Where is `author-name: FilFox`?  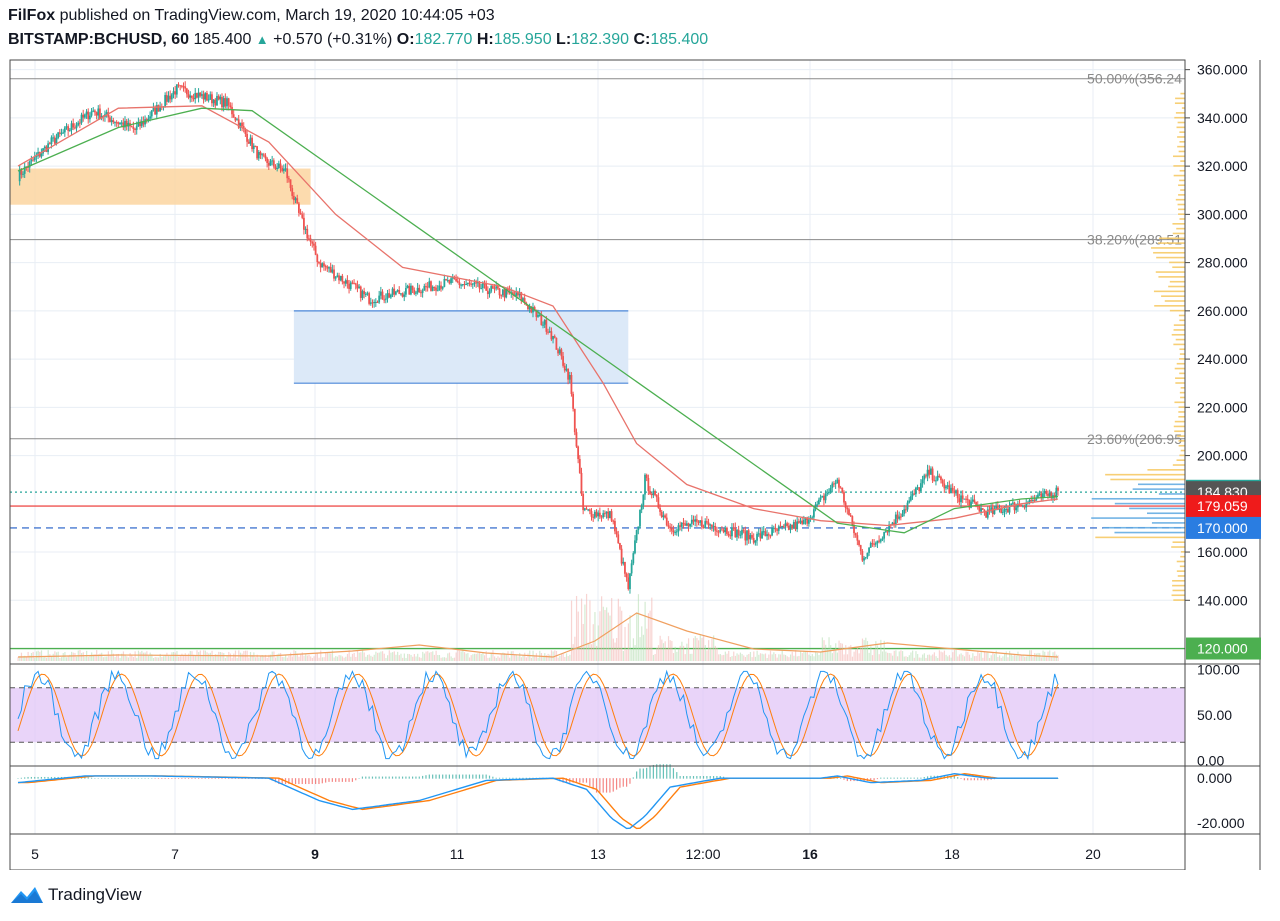
author-name: FilFox is located at coordinates (32, 15).